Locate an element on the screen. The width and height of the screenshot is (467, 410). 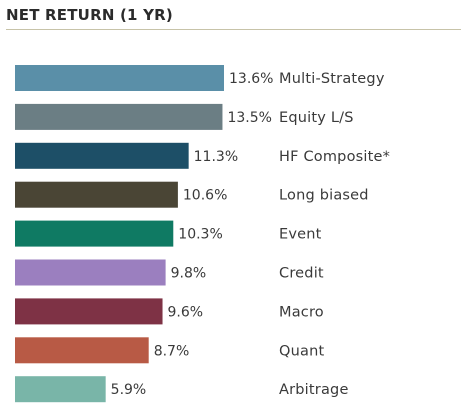
category-label: Quant is located at coordinates (301, 351).